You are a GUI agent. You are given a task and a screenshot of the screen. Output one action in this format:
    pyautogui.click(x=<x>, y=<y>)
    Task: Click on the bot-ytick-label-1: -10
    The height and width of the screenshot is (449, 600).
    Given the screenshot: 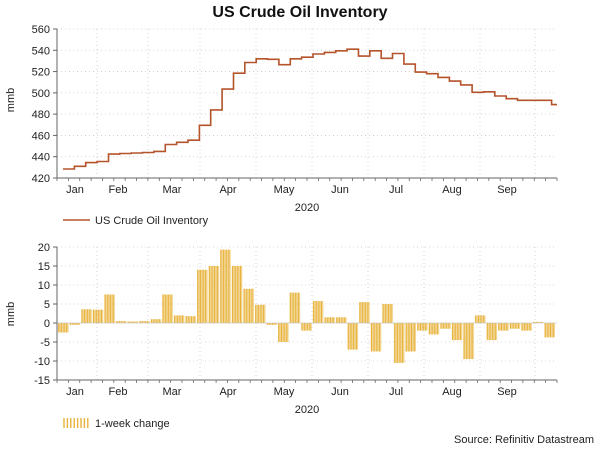 What is the action you would take?
    pyautogui.click(x=42, y=362)
    